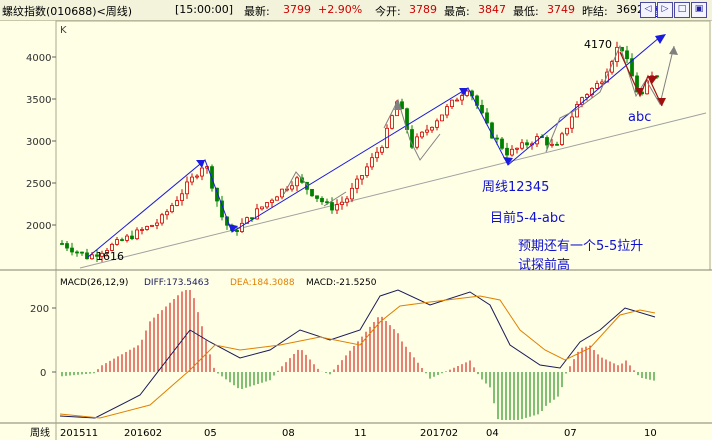 The height and width of the screenshot is (440, 712). I want to click on price-y-axis: 4000 3500 3000 2500 2000, so click(41, 142).